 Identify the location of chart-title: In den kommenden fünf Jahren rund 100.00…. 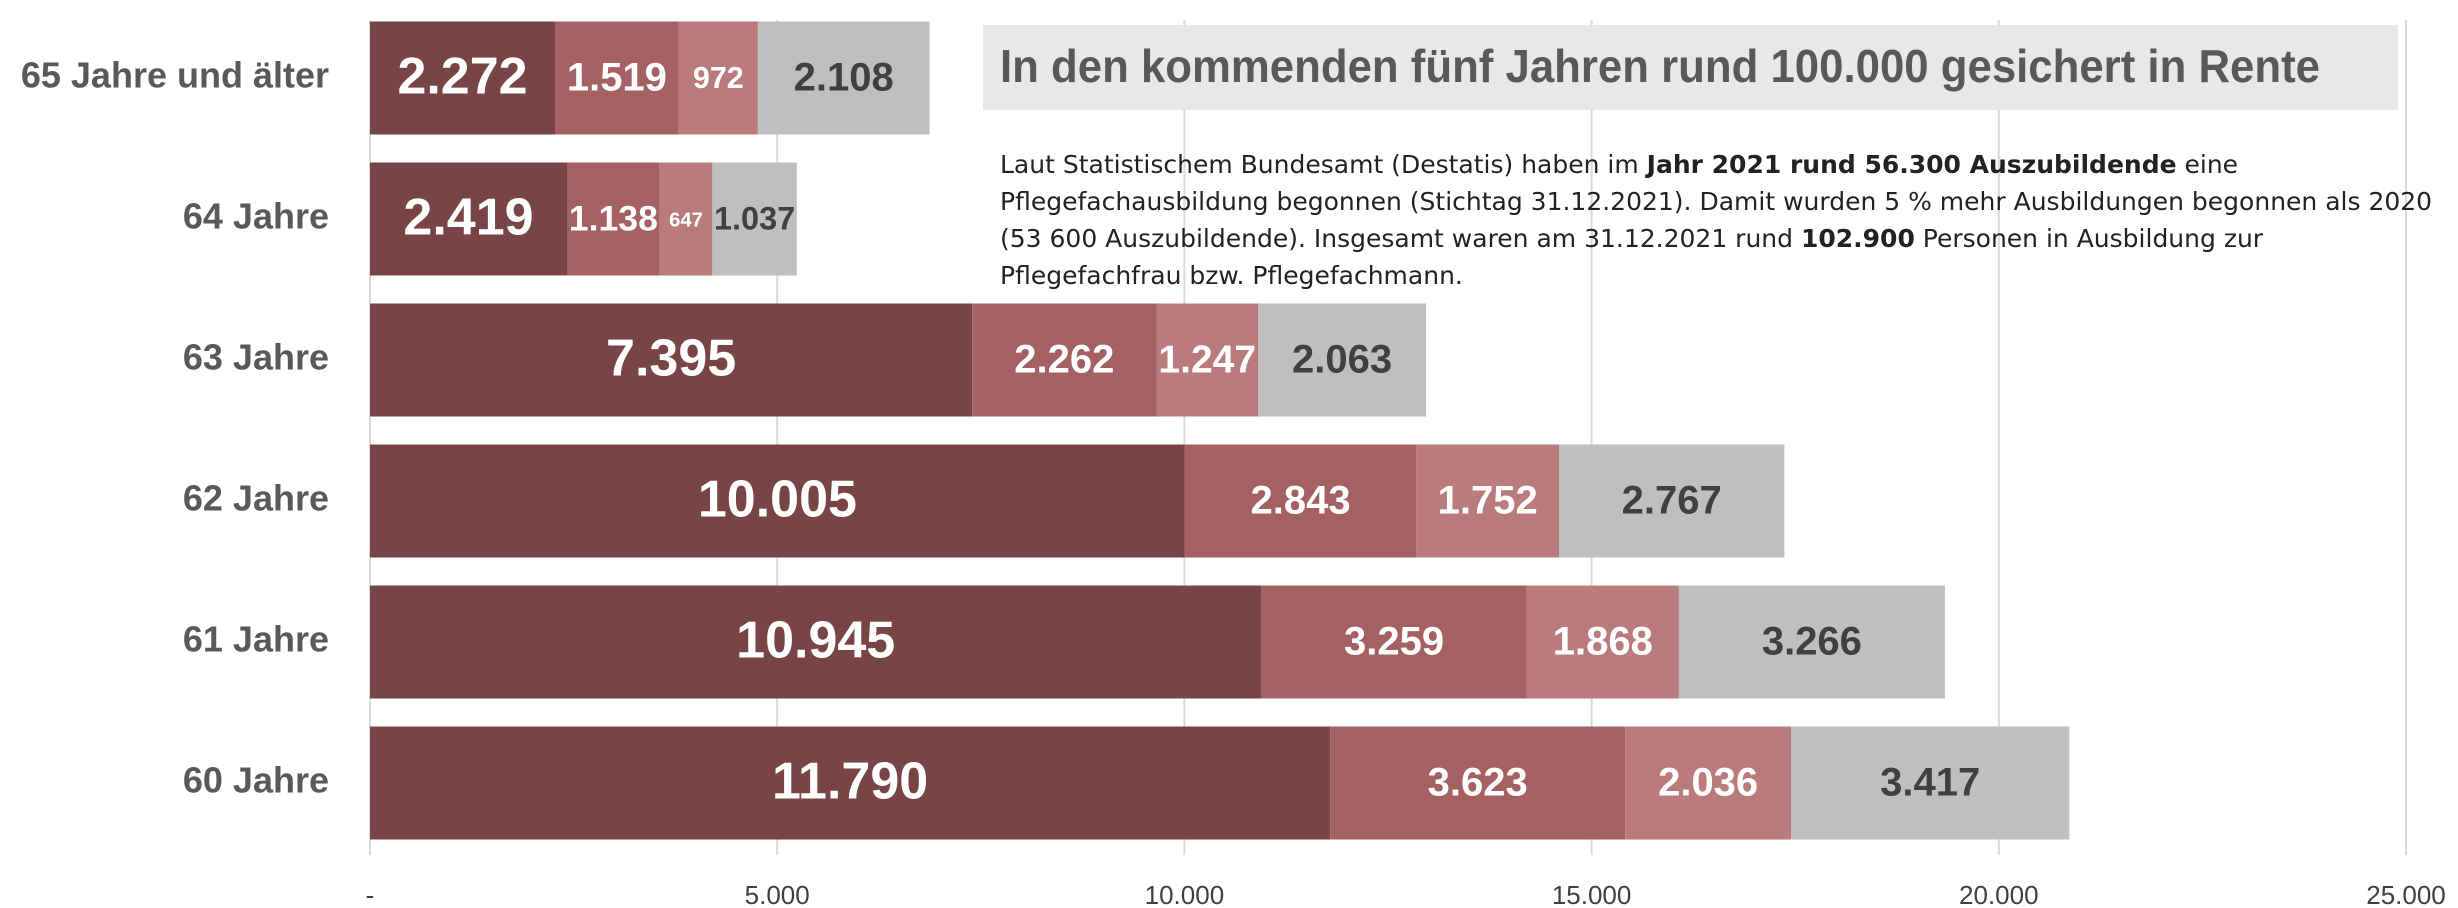
(1660, 66).